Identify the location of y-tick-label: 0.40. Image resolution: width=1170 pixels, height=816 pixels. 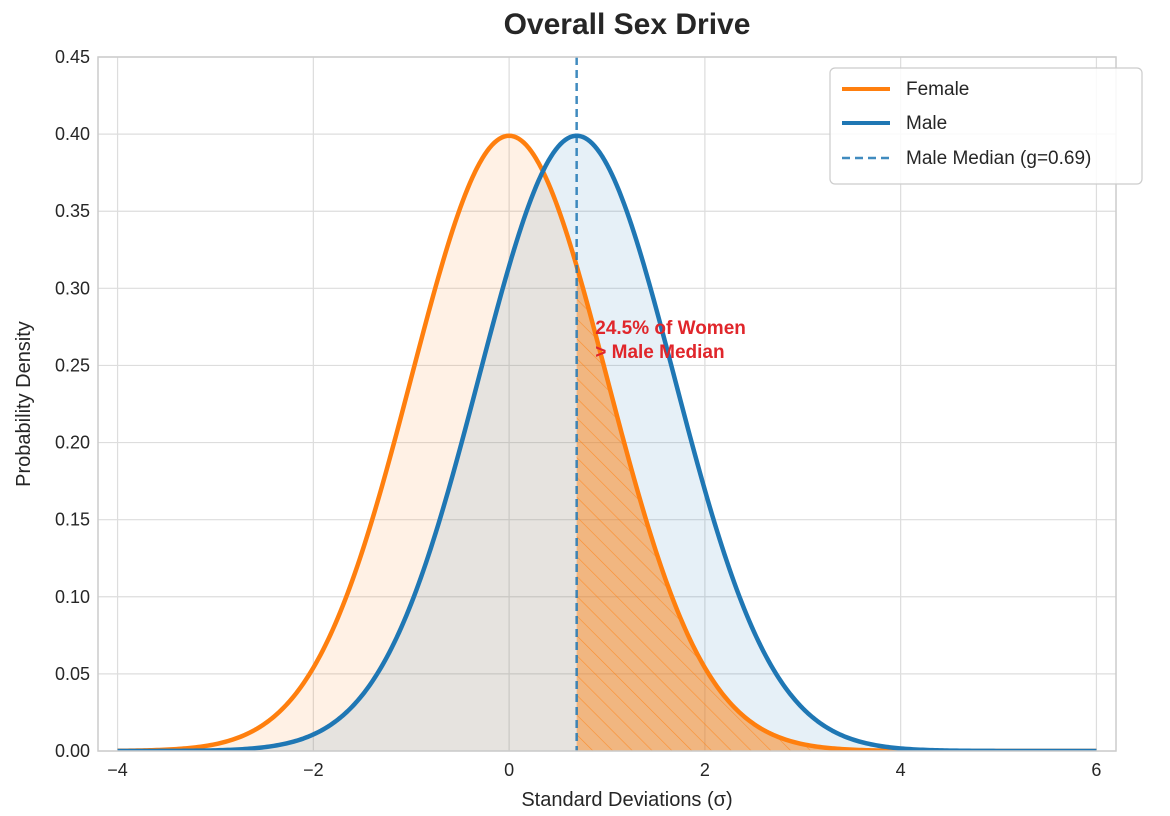
(72, 134).